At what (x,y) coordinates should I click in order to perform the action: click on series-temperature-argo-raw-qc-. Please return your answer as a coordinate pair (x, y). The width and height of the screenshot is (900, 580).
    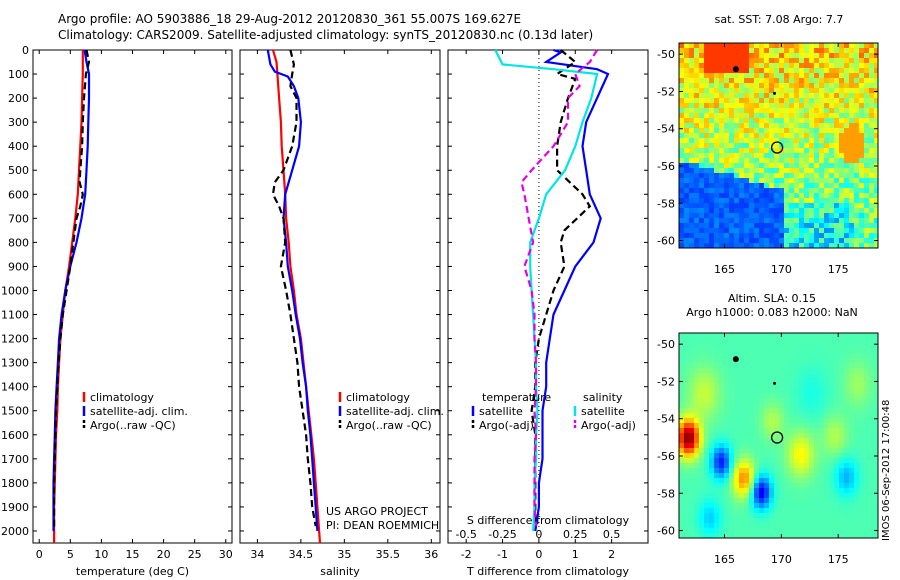
    Looking at the image, I should click on (72, 288).